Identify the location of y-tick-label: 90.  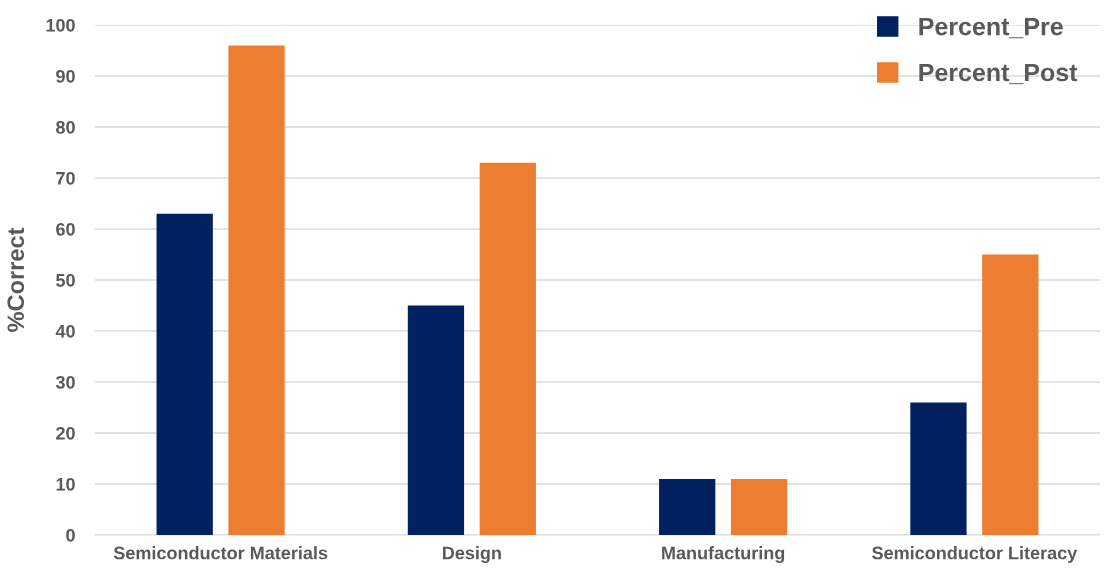
(65, 76).